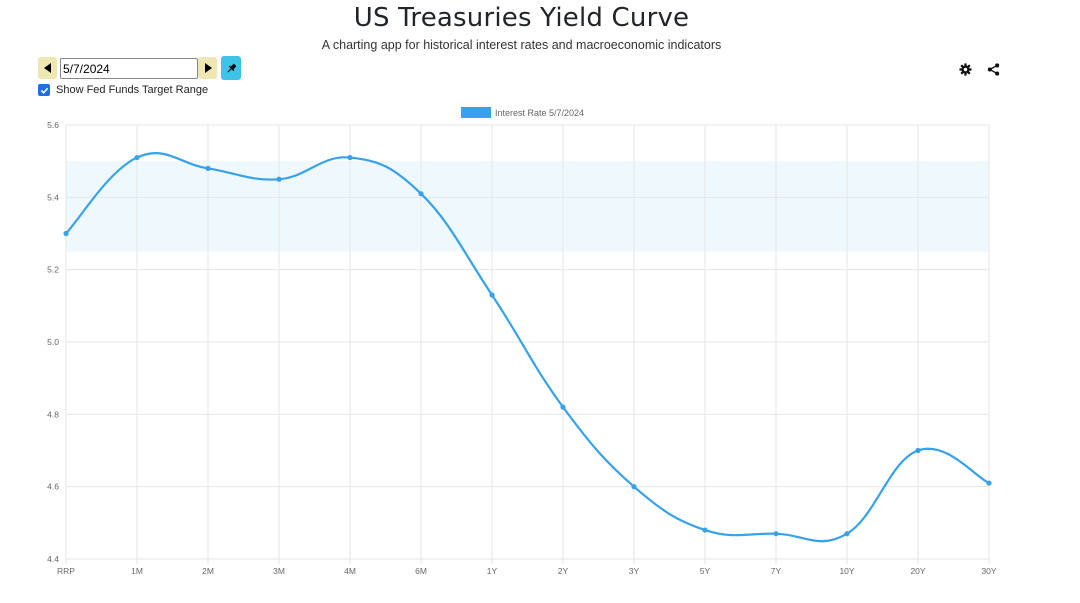  Describe the element at coordinates (53, 197) in the screenshot. I see `y-tick-label: 5.4` at that location.